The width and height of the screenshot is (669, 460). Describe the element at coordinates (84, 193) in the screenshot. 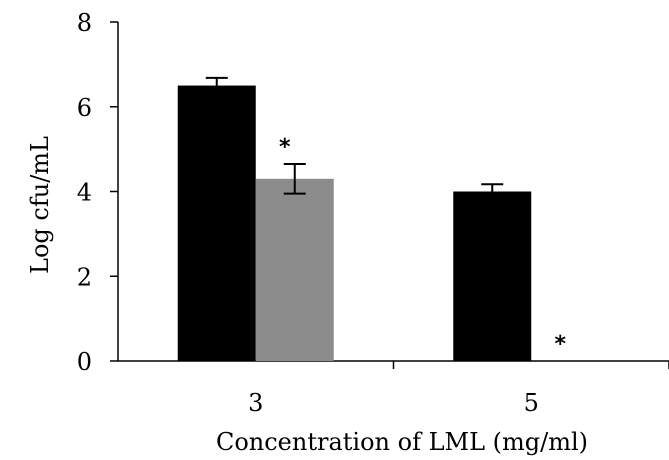

I see `y-tick-label: 4` at that location.